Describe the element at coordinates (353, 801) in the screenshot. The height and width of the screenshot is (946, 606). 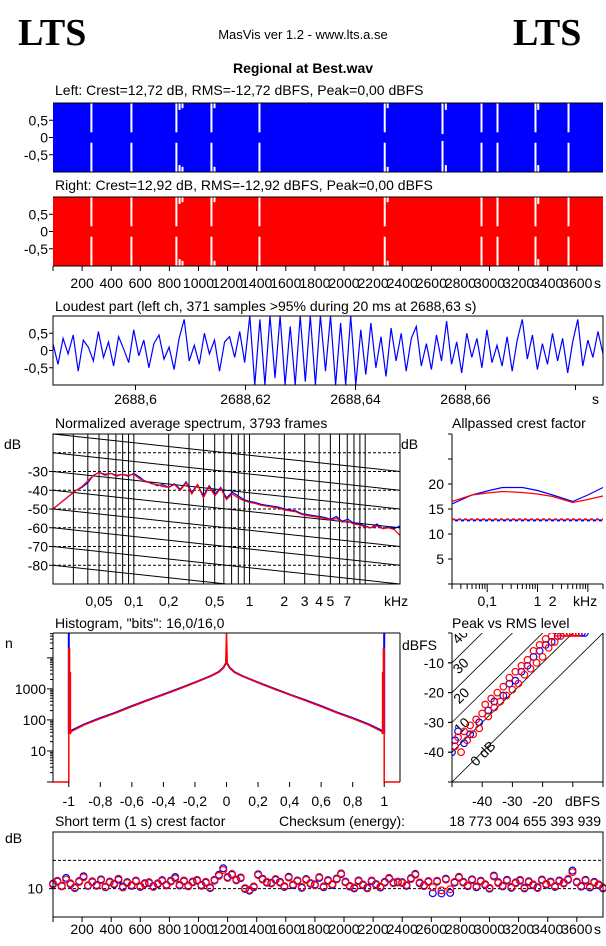
I see `histogram-xtick-label: 0,8` at that location.